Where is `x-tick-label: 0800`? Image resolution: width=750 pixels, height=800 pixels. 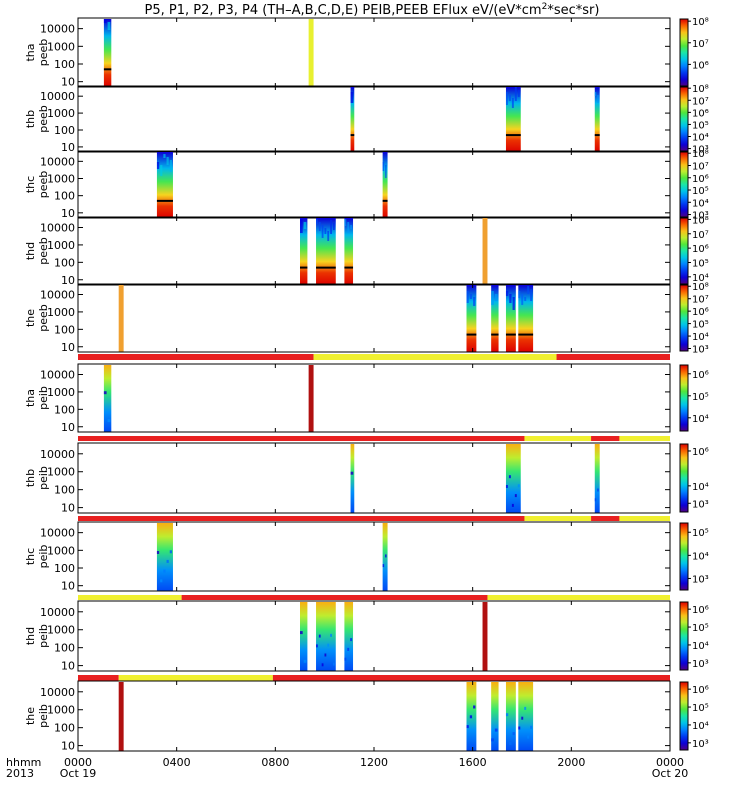 x-tick-label: 0800 is located at coordinates (275, 762).